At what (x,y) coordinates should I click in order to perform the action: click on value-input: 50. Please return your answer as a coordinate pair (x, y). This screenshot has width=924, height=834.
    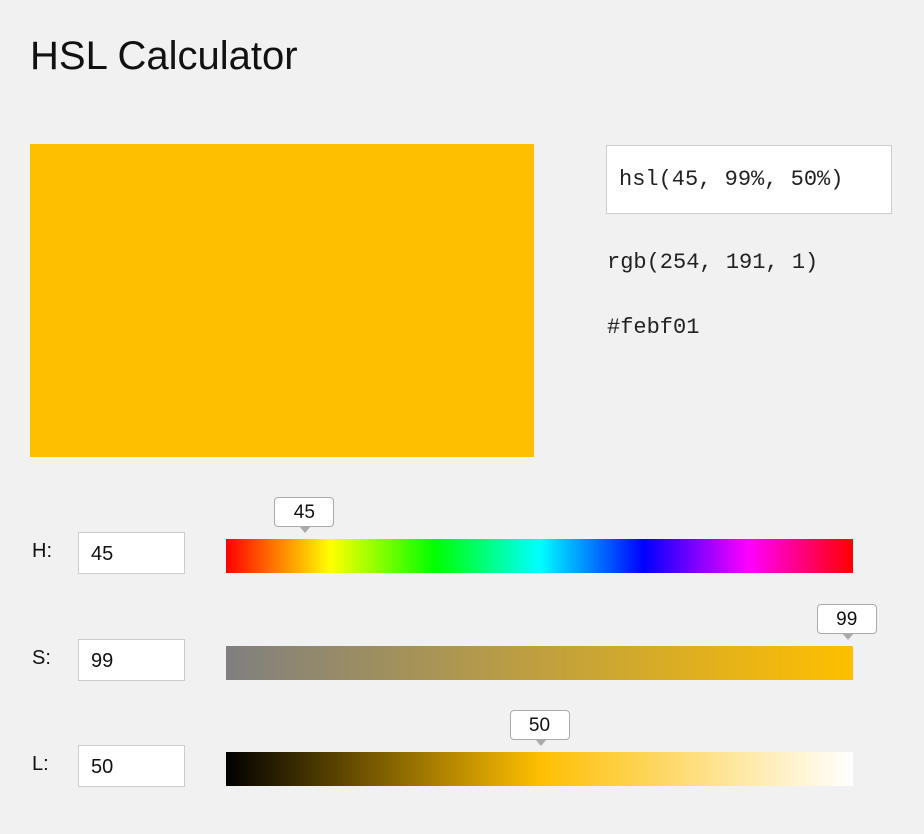
    Looking at the image, I should click on (131, 766).